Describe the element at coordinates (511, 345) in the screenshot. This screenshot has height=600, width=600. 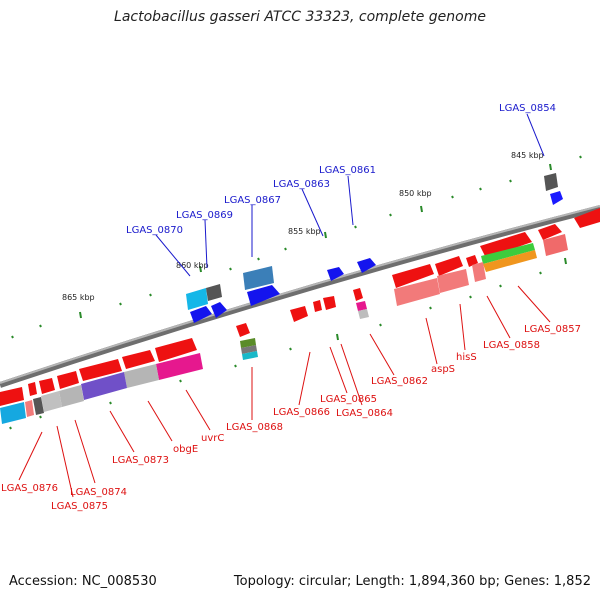
I see `gene-label: LGAS_0858` at that location.